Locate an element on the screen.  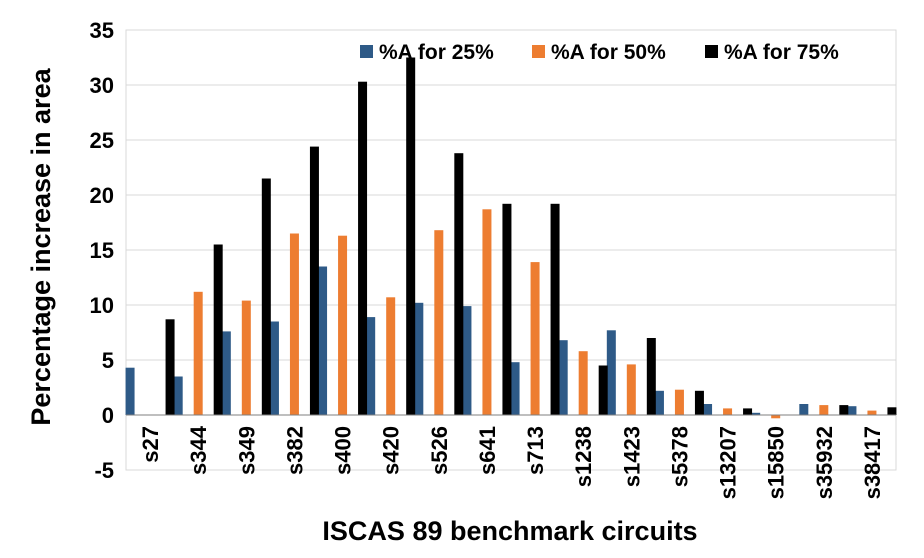
bar-2-s344 is located at coordinates (198, 353).